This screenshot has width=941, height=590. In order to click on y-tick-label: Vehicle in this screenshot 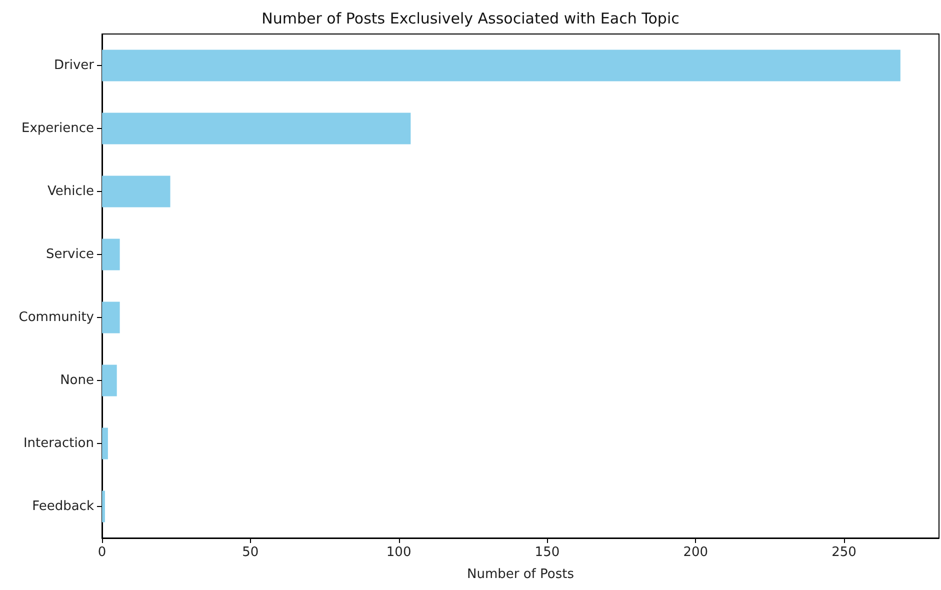, I will do `click(71, 191)`.